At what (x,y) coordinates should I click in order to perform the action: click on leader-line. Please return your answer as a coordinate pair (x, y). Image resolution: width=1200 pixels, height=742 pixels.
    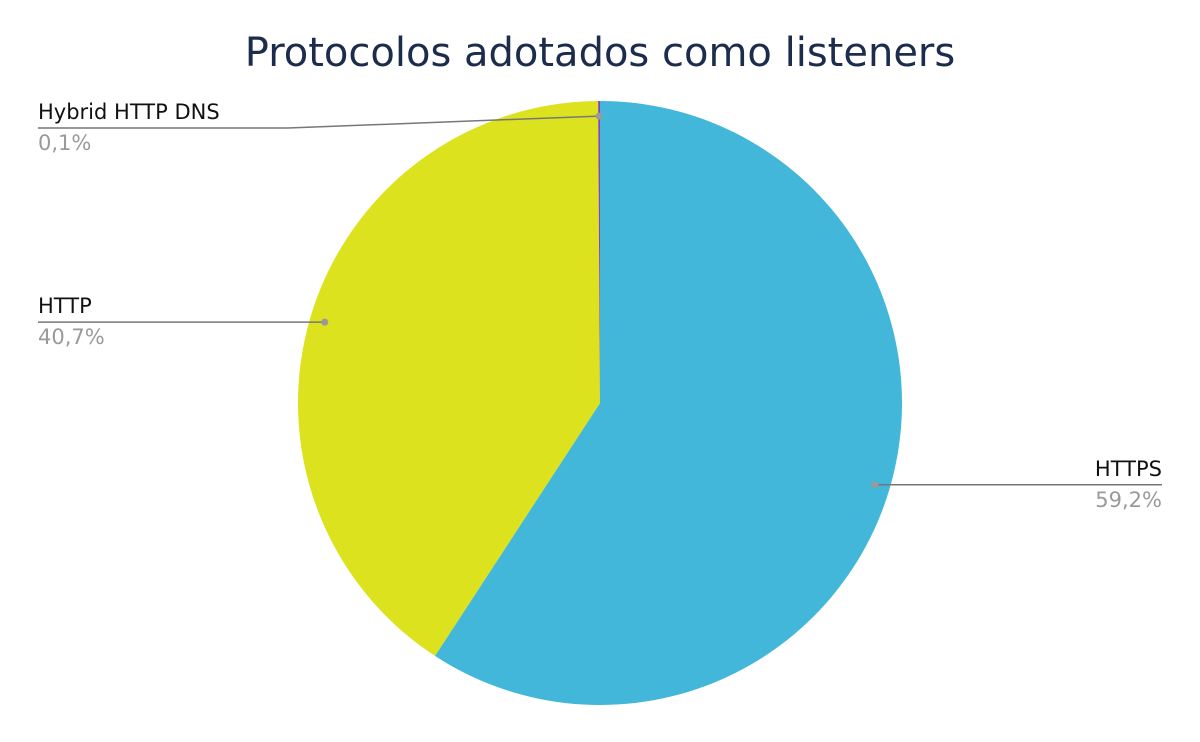
    Looking at the image, I should click on (319, 122).